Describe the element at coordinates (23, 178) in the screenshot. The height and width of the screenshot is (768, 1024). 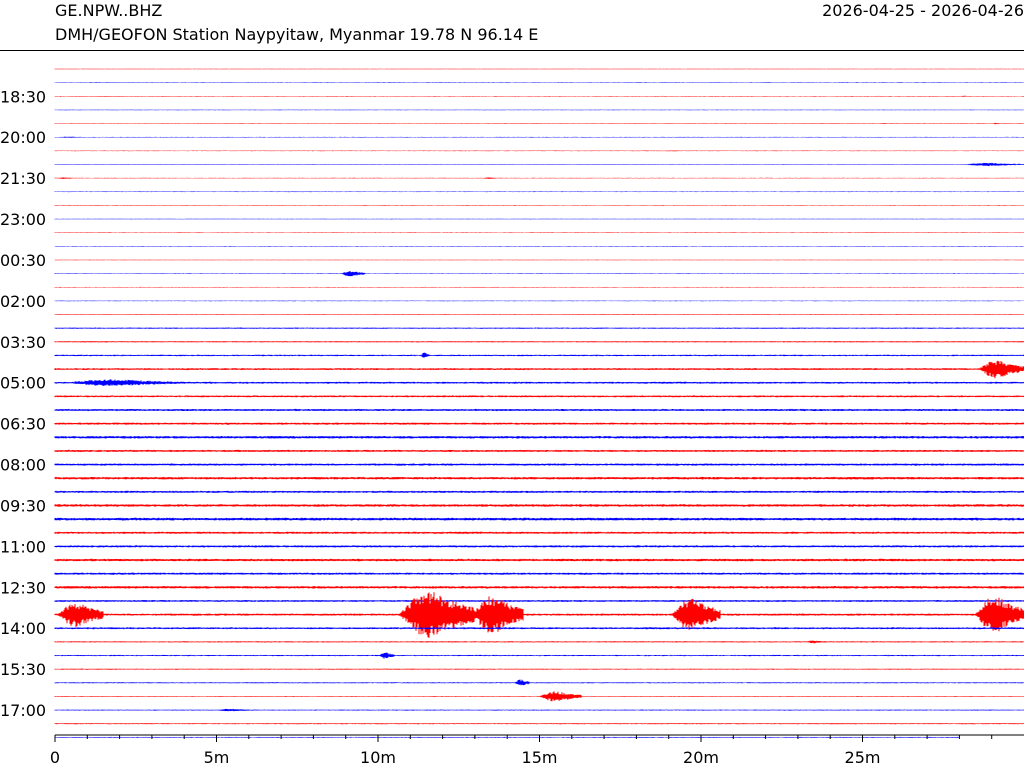
I see `y-tick-label: 21:30` at that location.